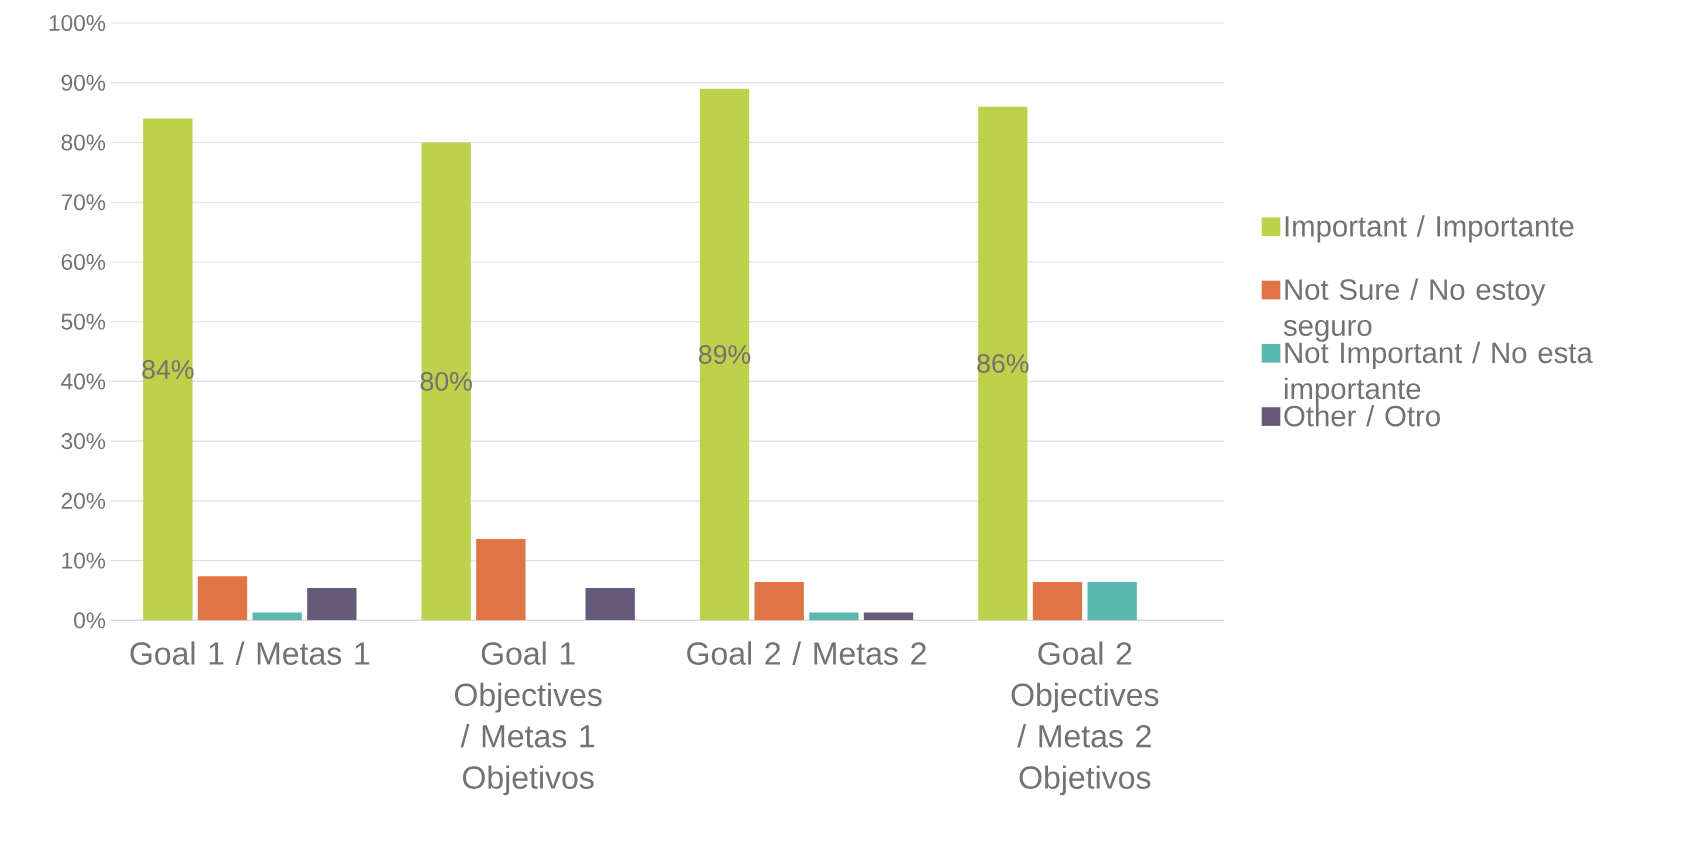 Image resolution: width=1705 pixels, height=851 pixels. Describe the element at coordinates (1414, 310) in the screenshot. I see `legend-label: Not Sure / No estoy seguro` at that location.